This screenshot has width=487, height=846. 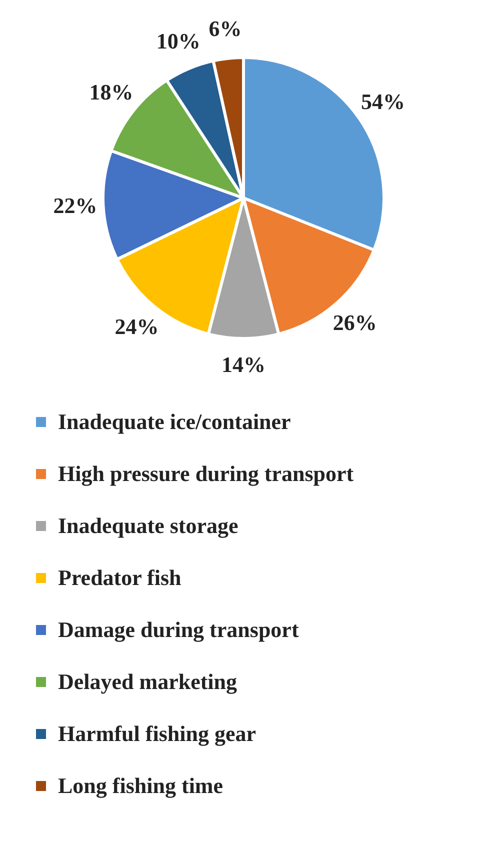 What do you see at coordinates (75, 205) in the screenshot?
I see `data-label: 22%` at bounding box center [75, 205].